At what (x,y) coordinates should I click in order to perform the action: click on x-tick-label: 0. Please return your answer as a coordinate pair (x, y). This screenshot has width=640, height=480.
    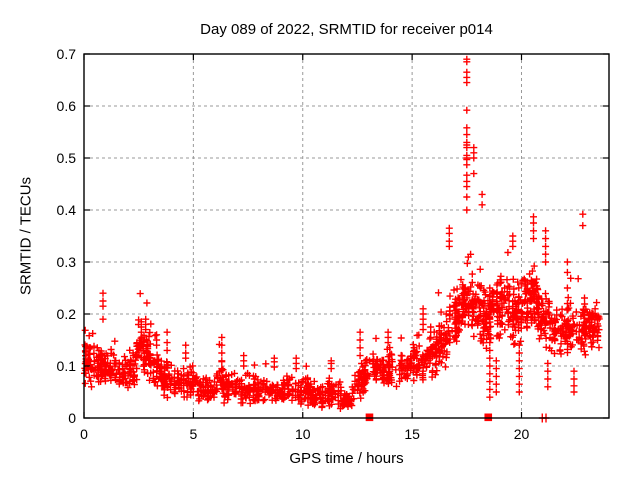
    Looking at the image, I should click on (84, 434).